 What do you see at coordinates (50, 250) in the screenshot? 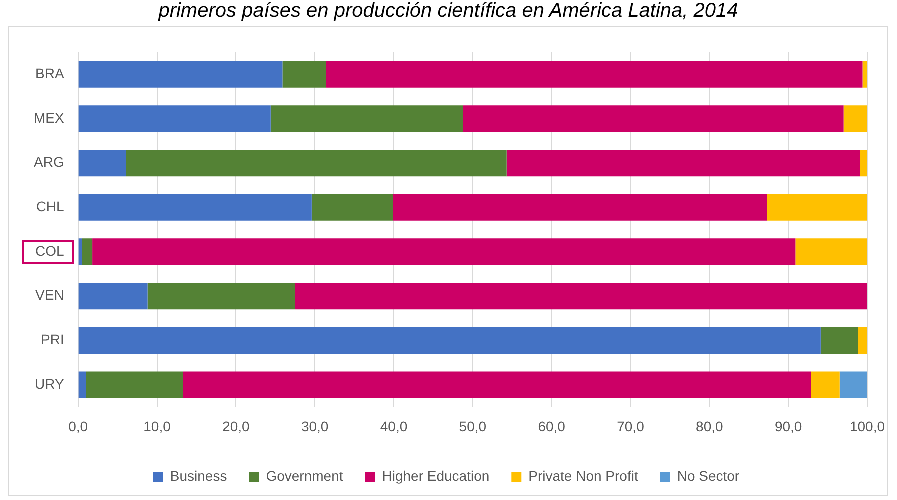
I see `y-tick-label: COL` at bounding box center [50, 250].